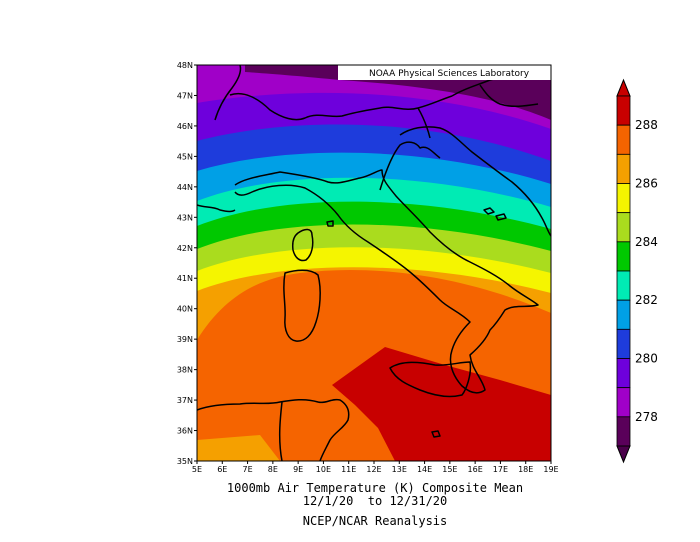 Image resolution: width=700 pixels, height=542 pixels. I want to click on lon-label: 8E, so click(273, 469).